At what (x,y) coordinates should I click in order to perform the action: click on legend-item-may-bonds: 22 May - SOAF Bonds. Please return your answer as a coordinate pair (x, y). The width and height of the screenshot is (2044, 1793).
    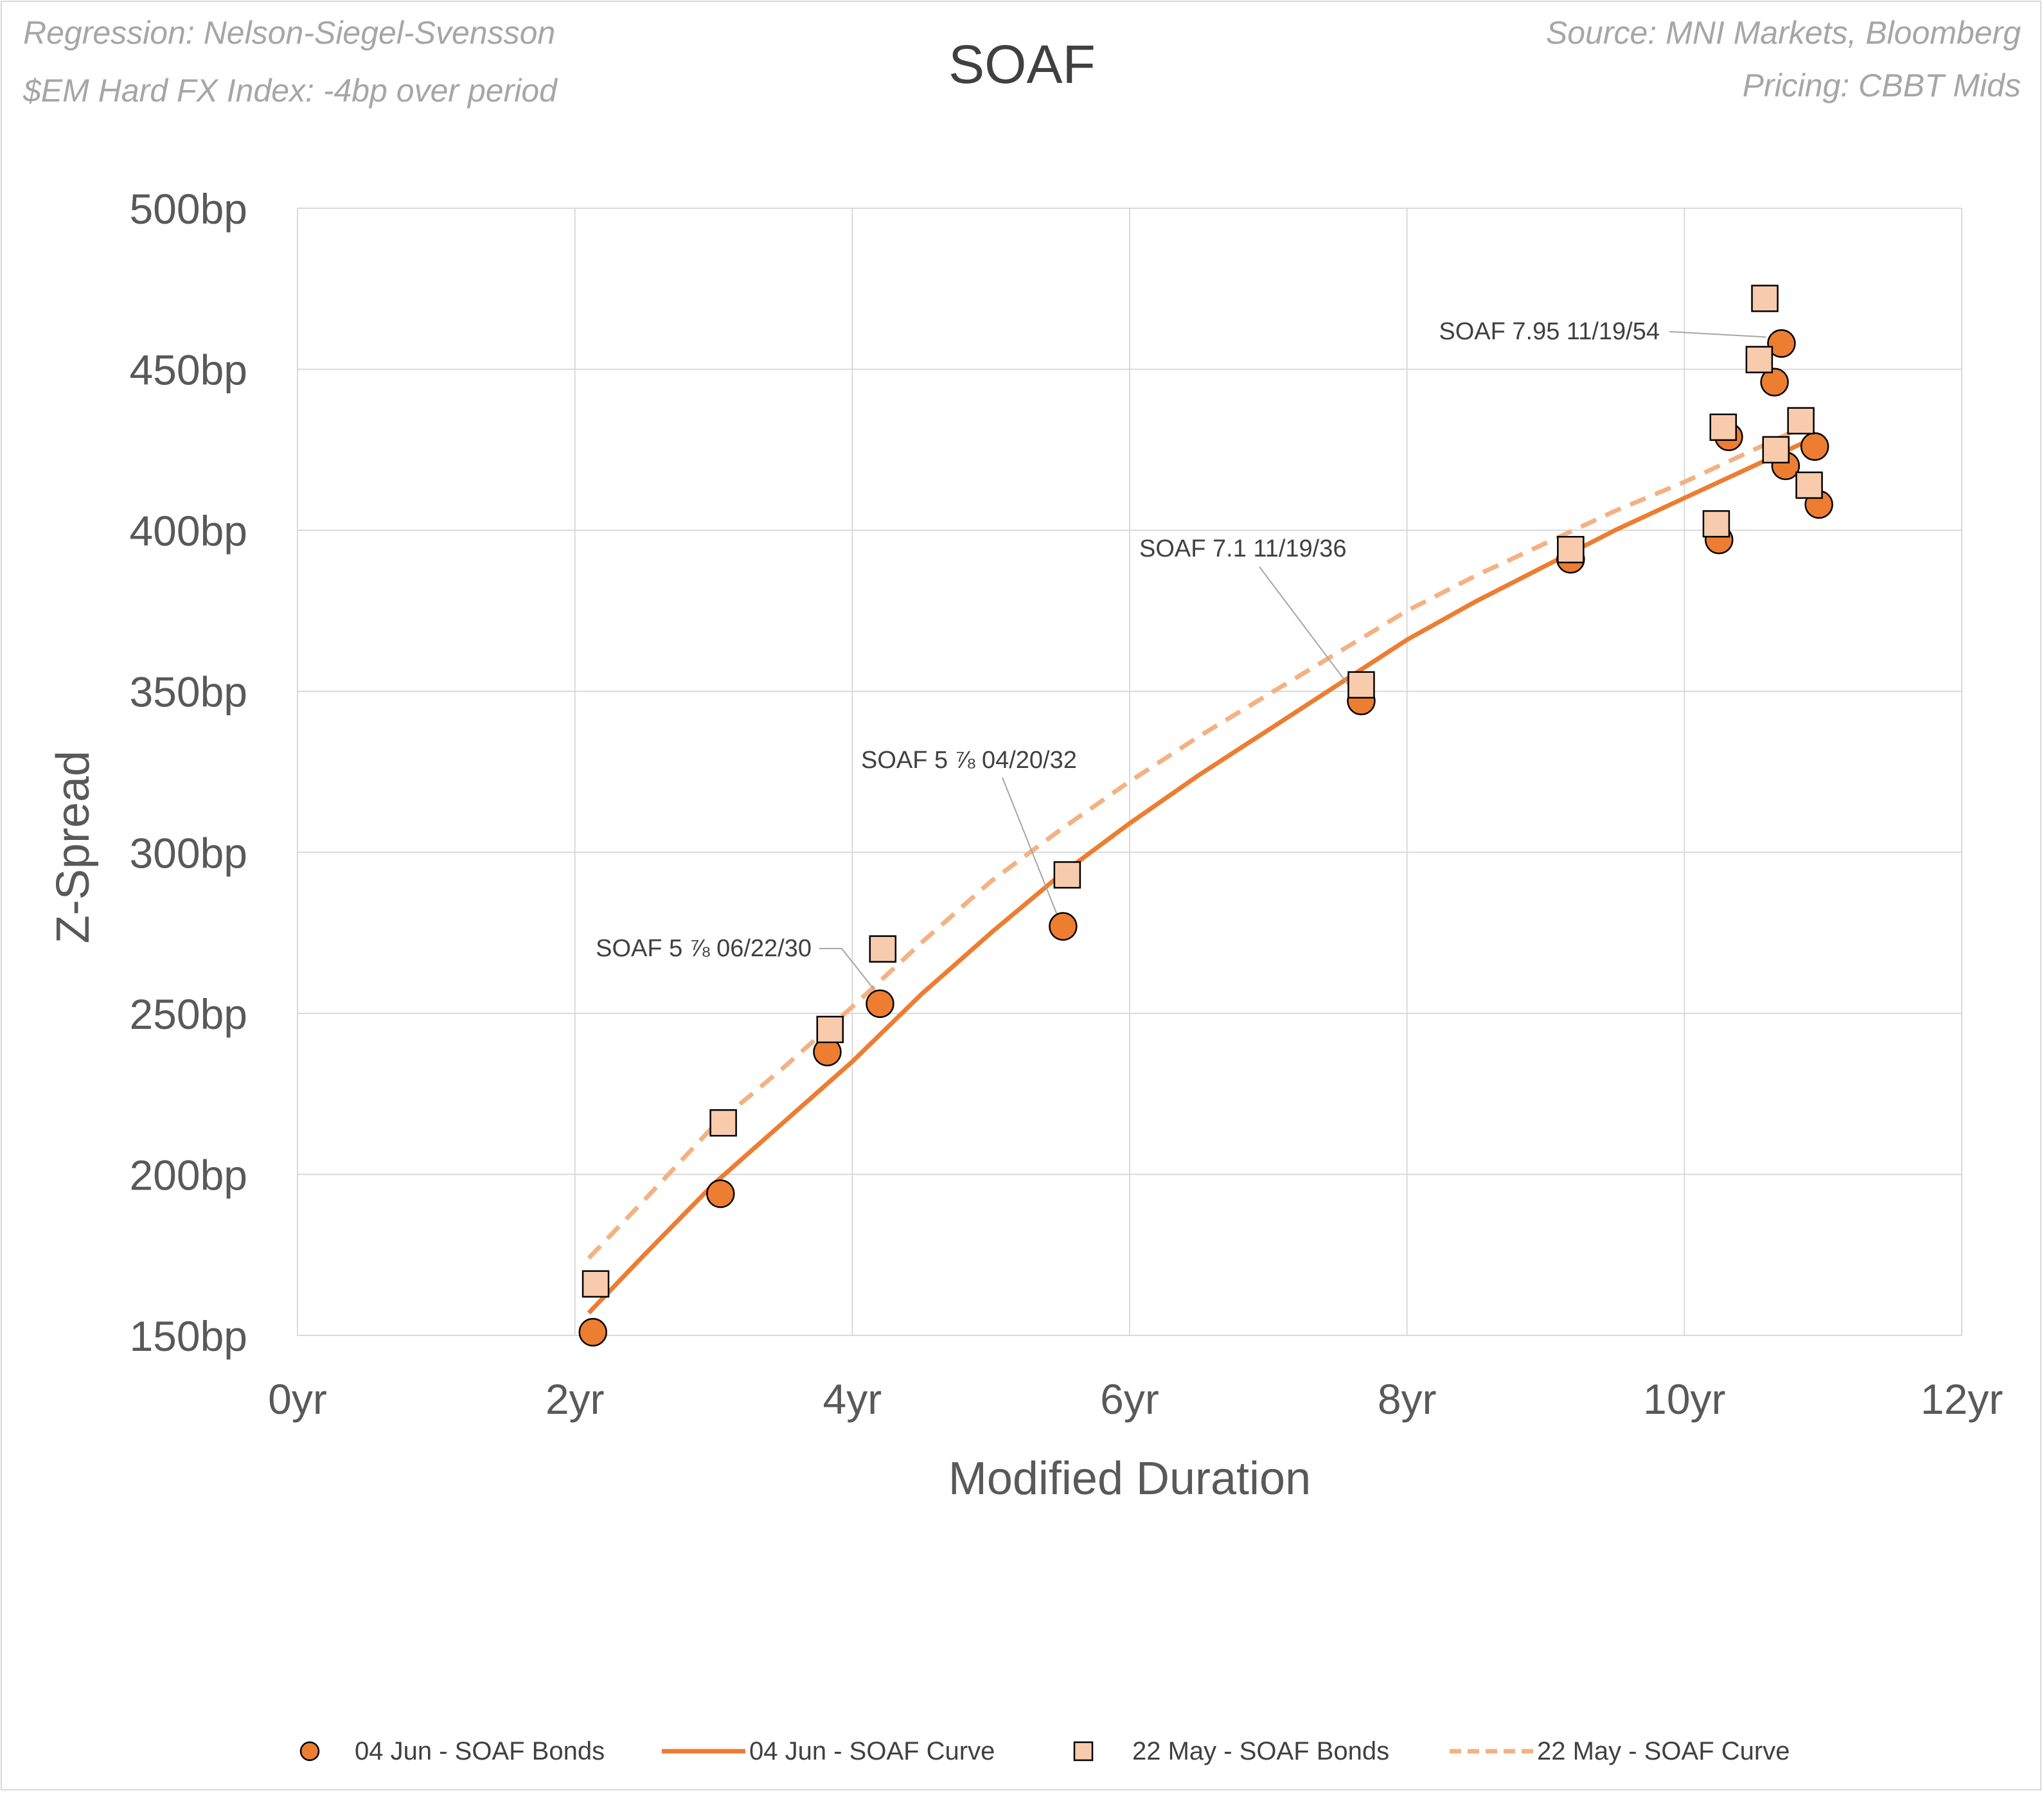
    Looking at the image, I should click on (1230, 1751).